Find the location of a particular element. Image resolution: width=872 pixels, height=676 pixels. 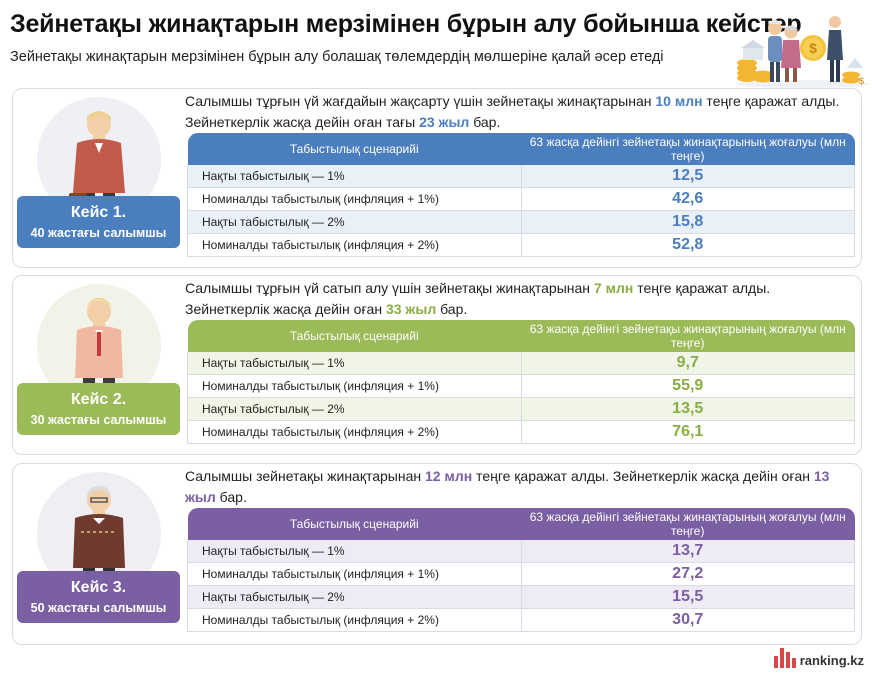

case-1-age: 40 жастағы салымшы is located at coordinates (98, 233).